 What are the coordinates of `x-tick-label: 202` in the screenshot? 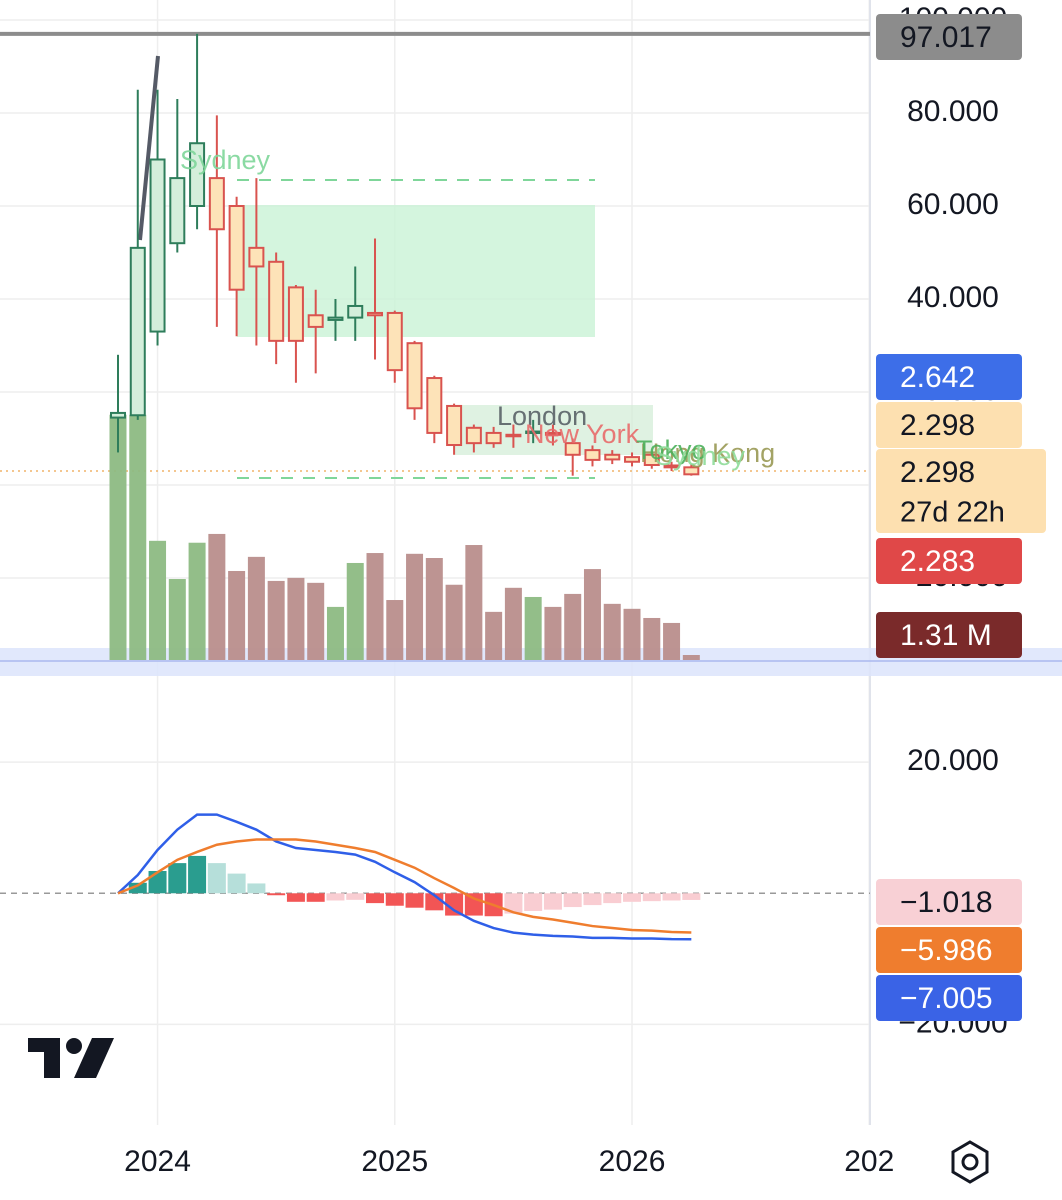 It's located at (869, 1161).